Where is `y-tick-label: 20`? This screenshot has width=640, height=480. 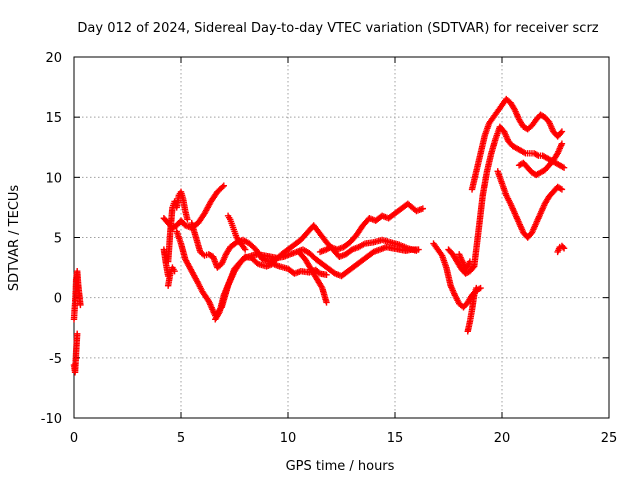
y-tick-label: 20 is located at coordinates (53, 58).